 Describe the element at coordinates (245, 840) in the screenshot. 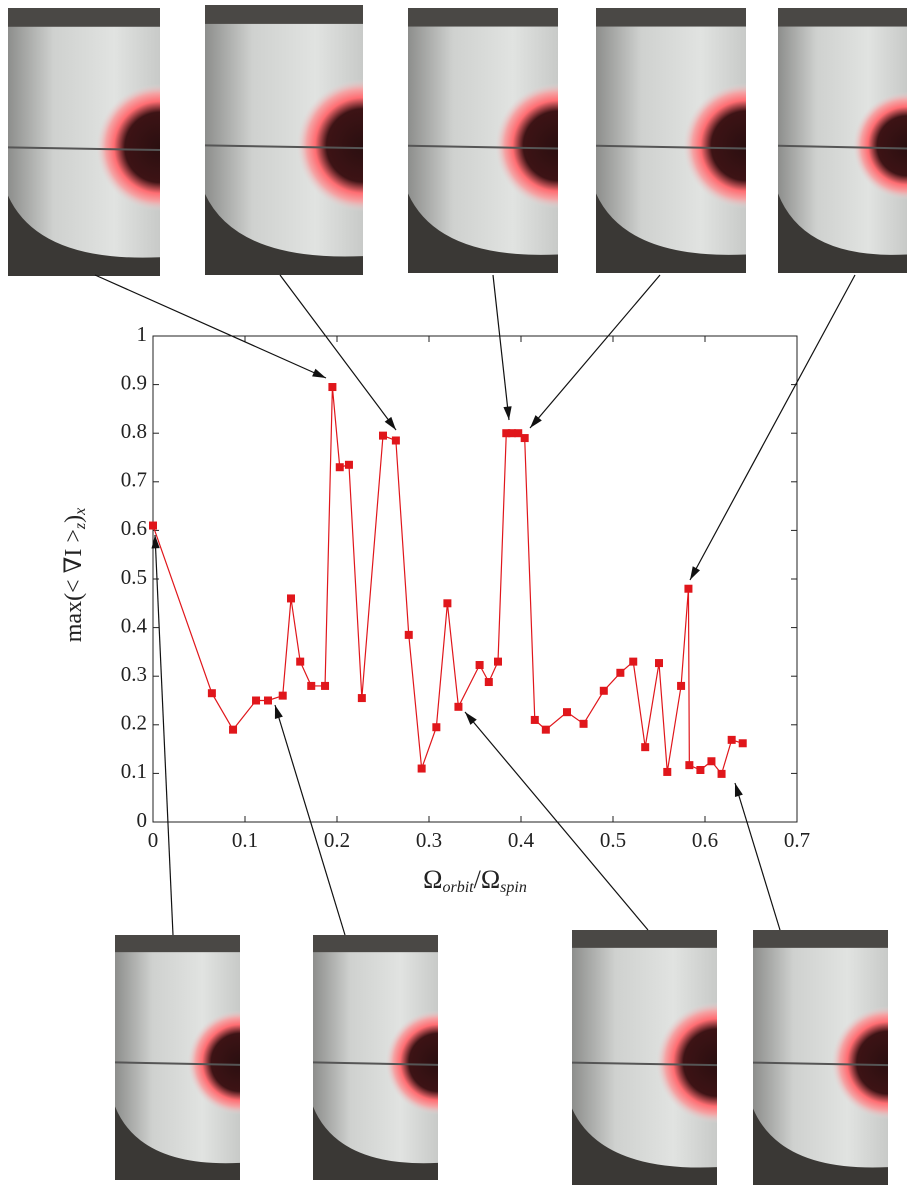

I see `x-tick-label: 0.1` at that location.